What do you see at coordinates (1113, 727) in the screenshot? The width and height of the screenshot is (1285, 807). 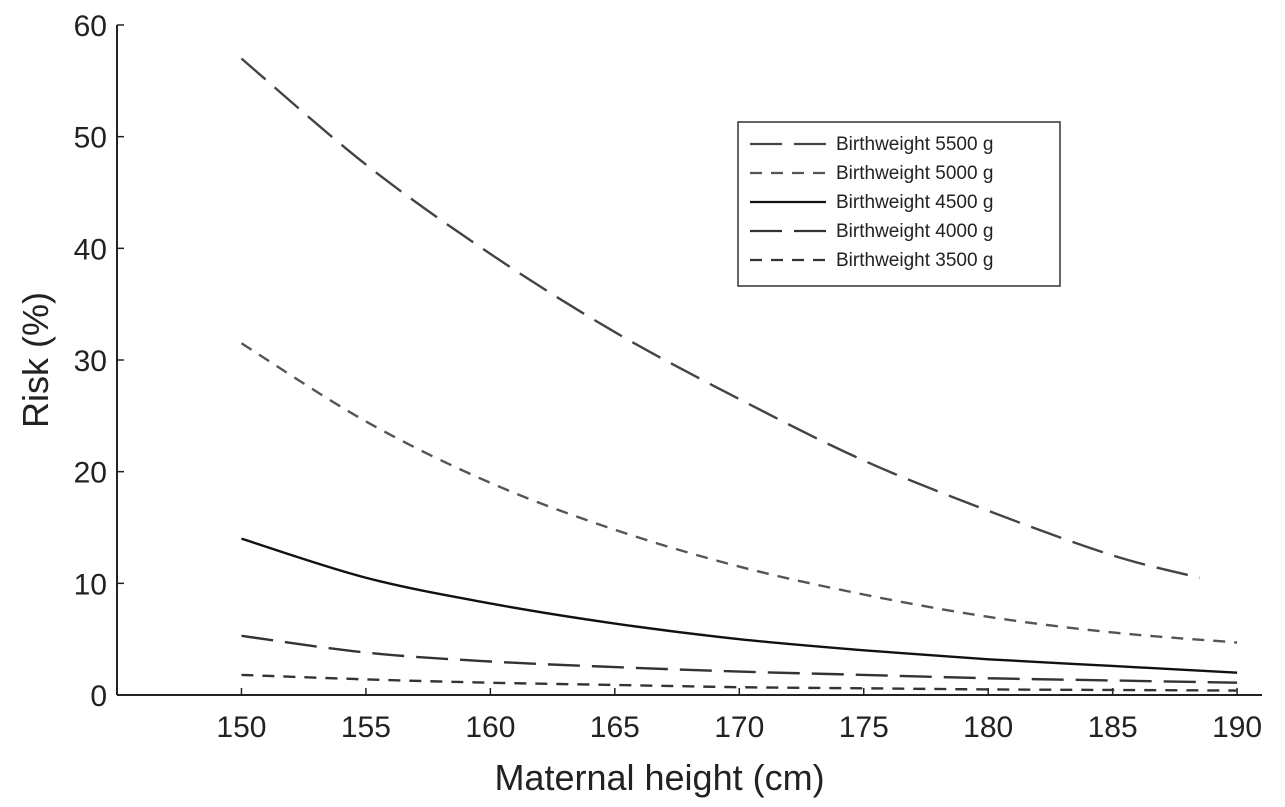 I see `x-tick-label: 185` at bounding box center [1113, 727].